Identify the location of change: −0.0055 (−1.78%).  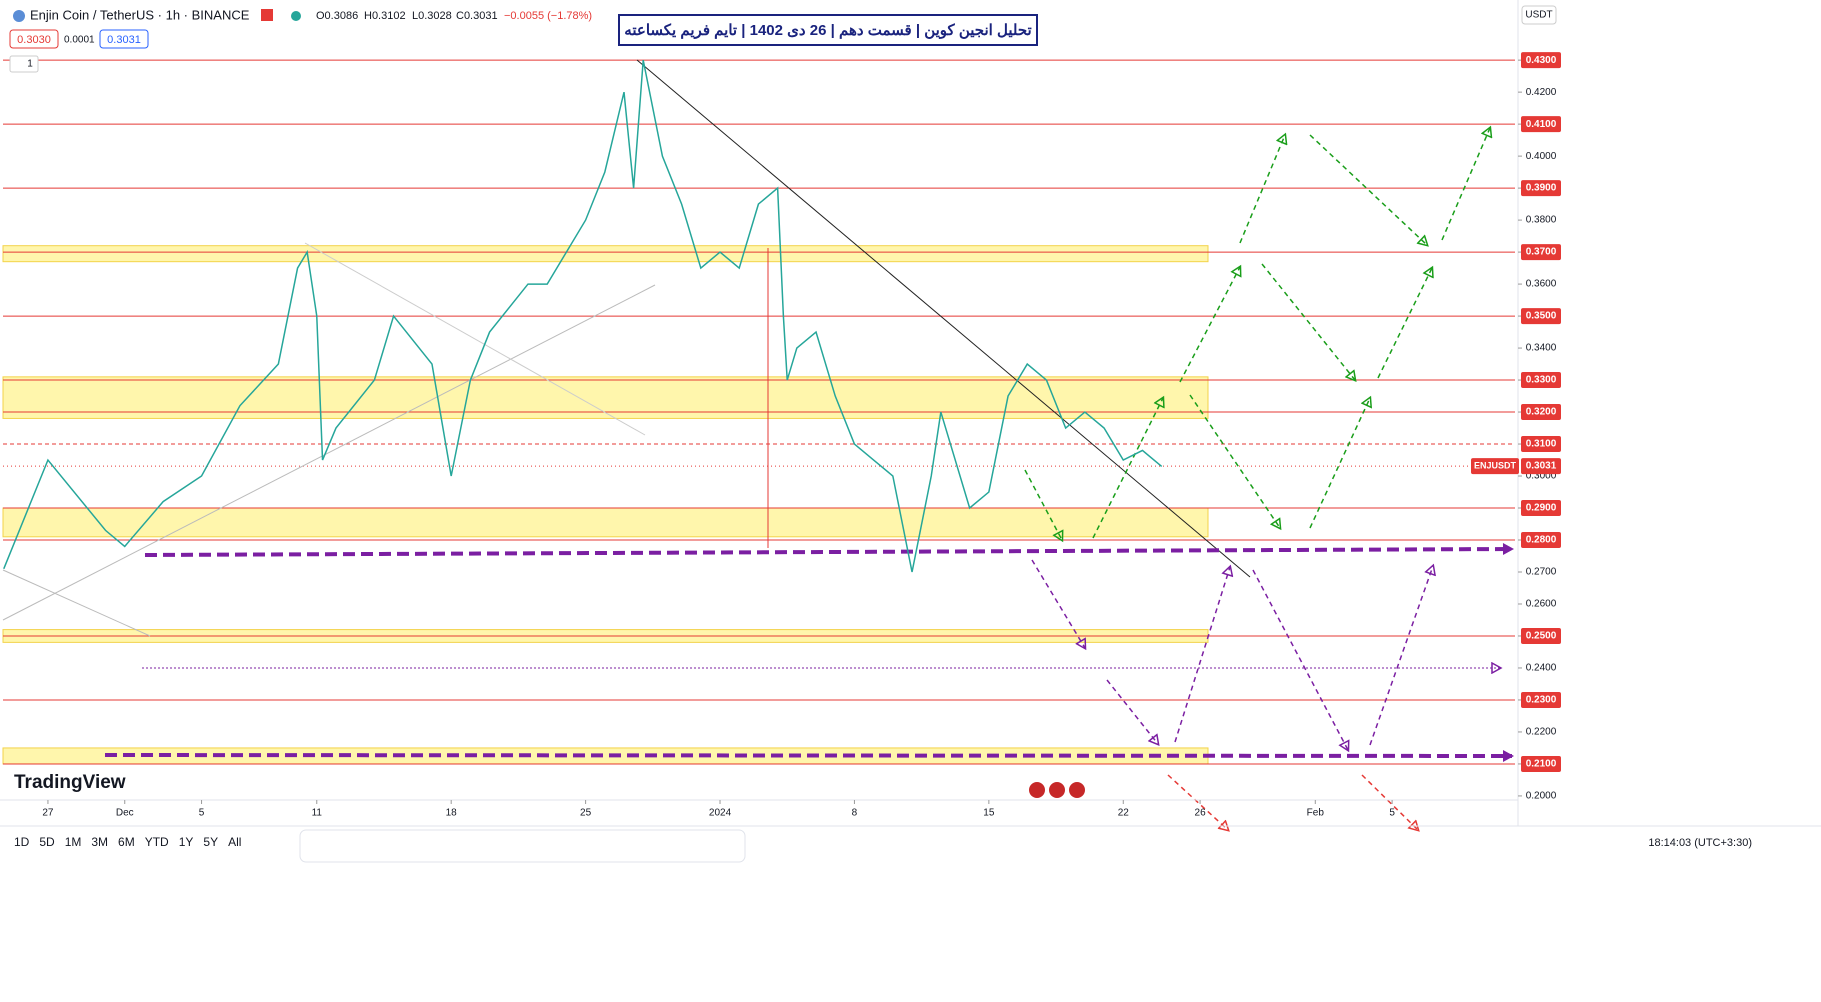
(548, 16).